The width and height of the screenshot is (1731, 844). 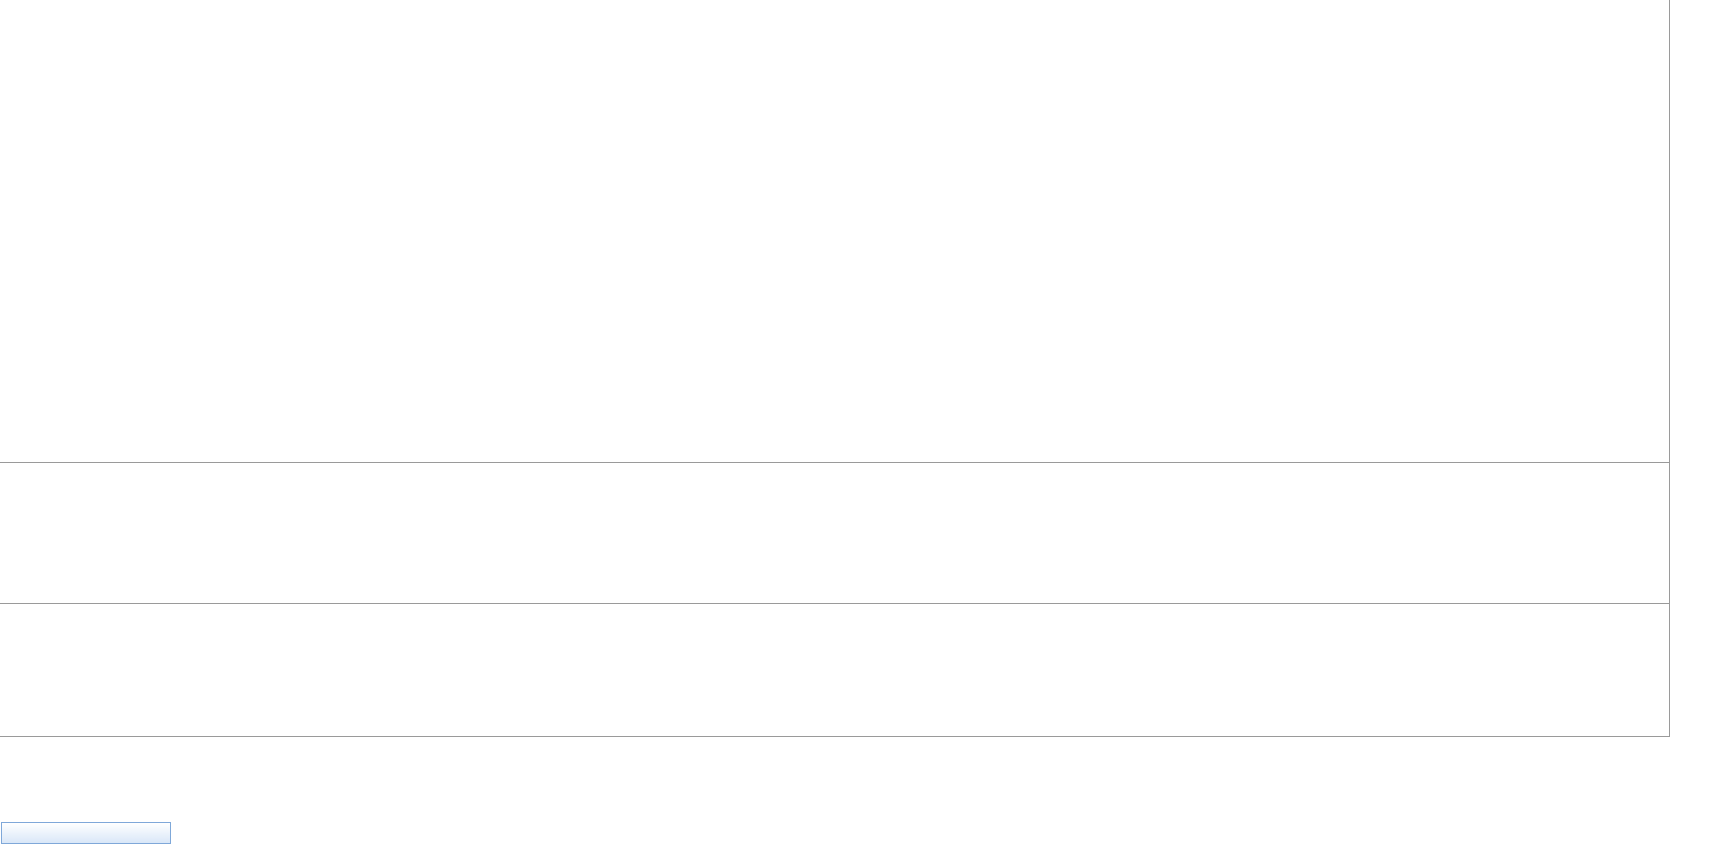 I want to click on price-scale, so click(x=1700, y=368).